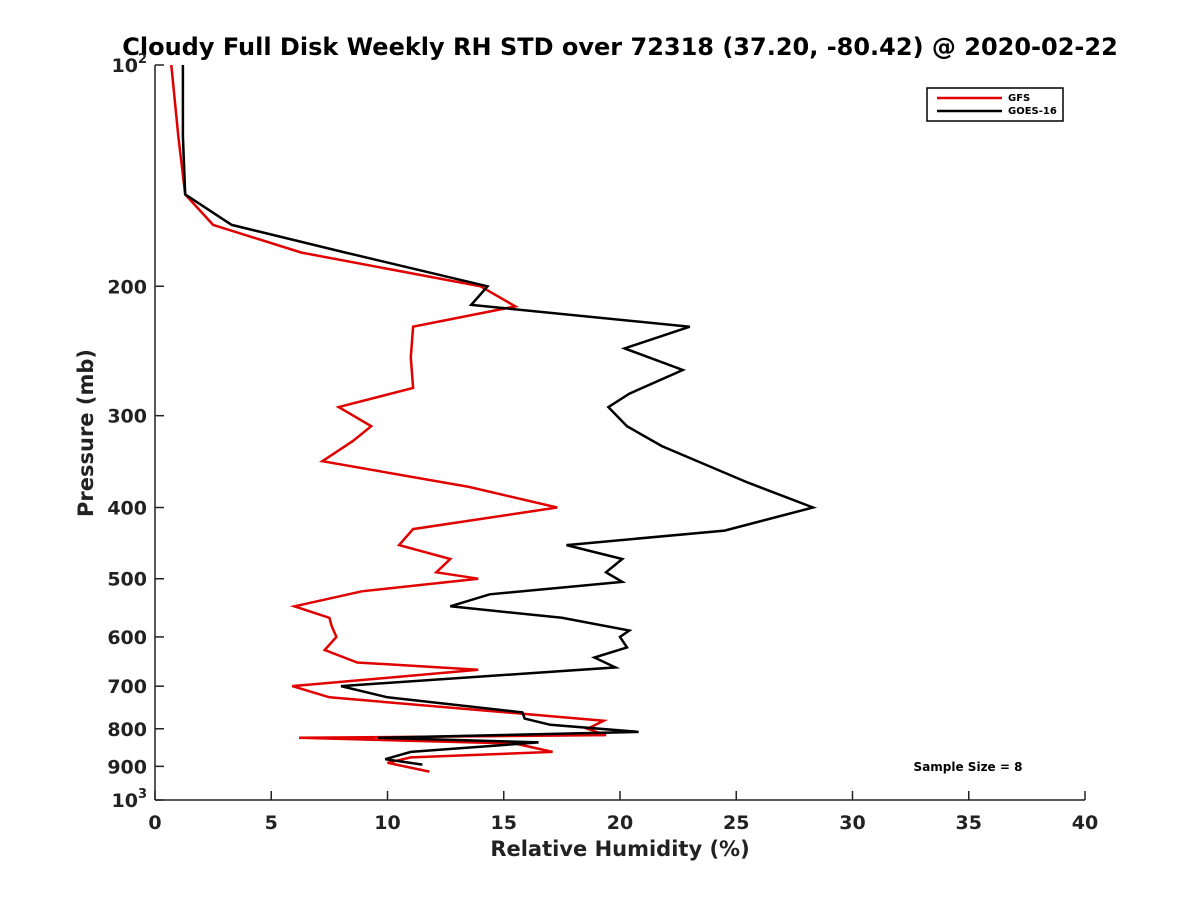 The height and width of the screenshot is (900, 1200). Describe the element at coordinates (127, 638) in the screenshot. I see `y-tick-label: 600` at that location.